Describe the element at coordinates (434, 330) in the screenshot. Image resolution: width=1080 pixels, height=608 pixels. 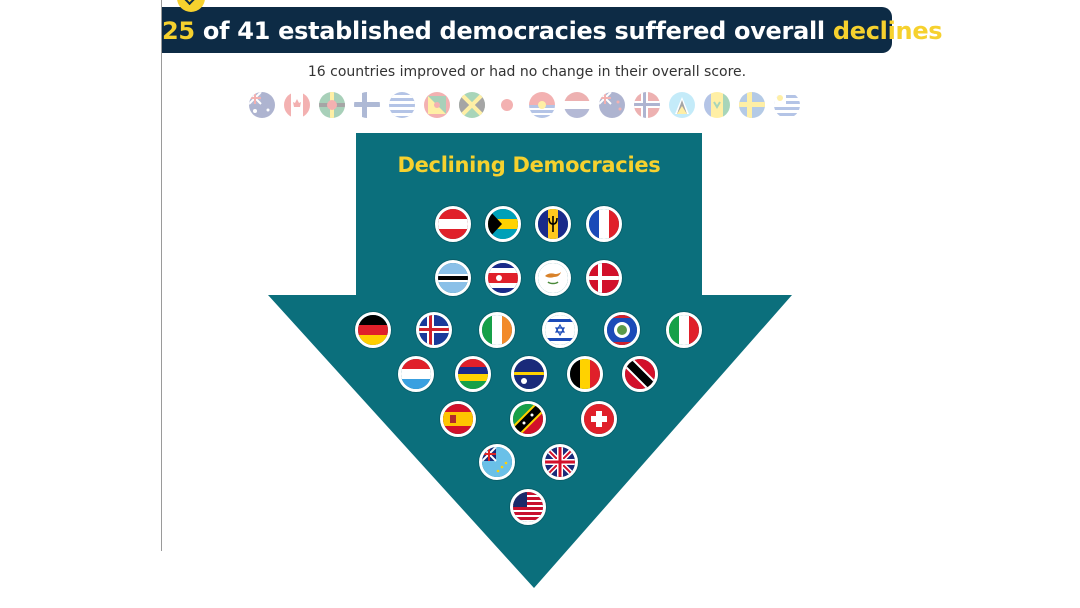
I see `iceland-flag` at that location.